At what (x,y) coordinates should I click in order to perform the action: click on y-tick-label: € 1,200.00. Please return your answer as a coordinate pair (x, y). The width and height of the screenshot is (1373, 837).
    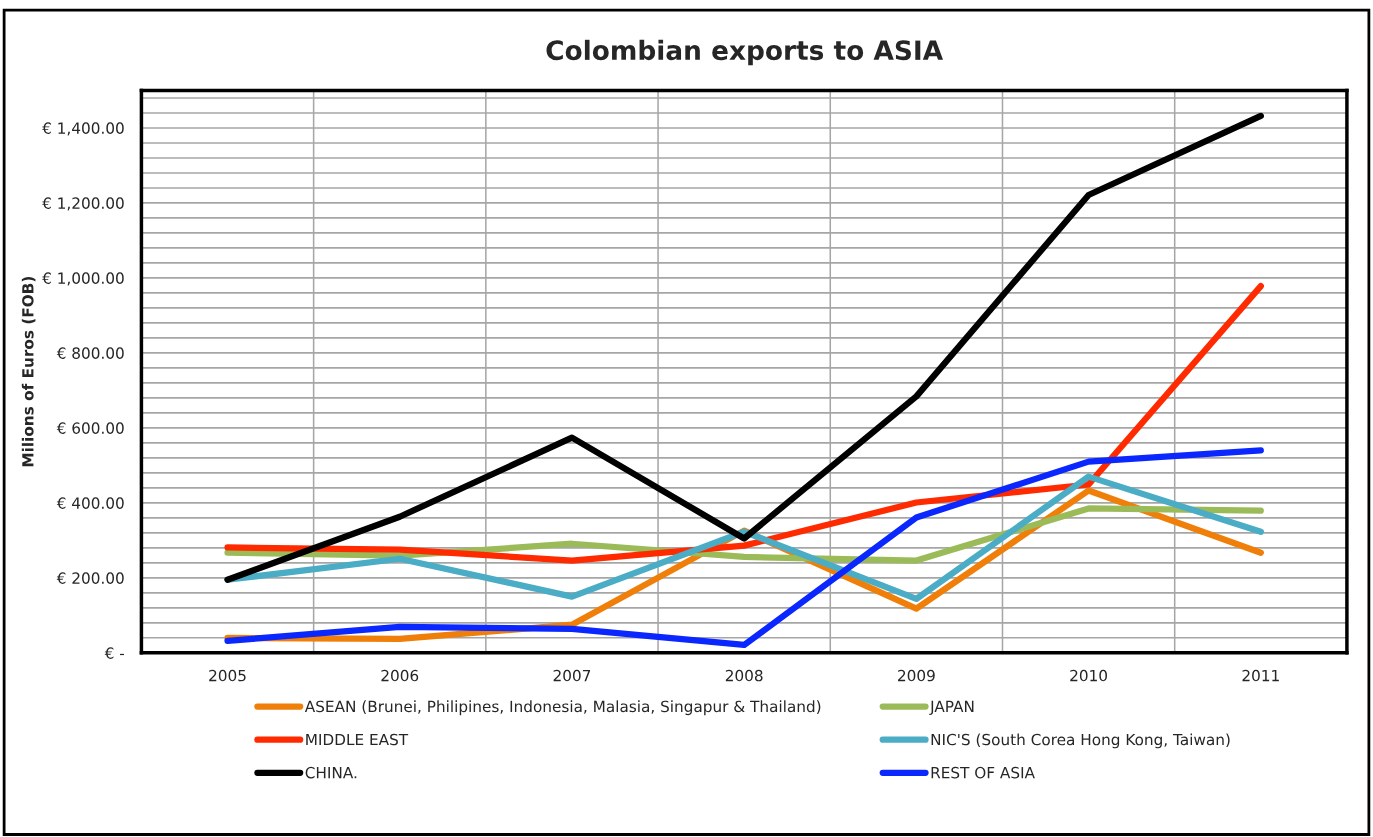
    Looking at the image, I should click on (83, 204).